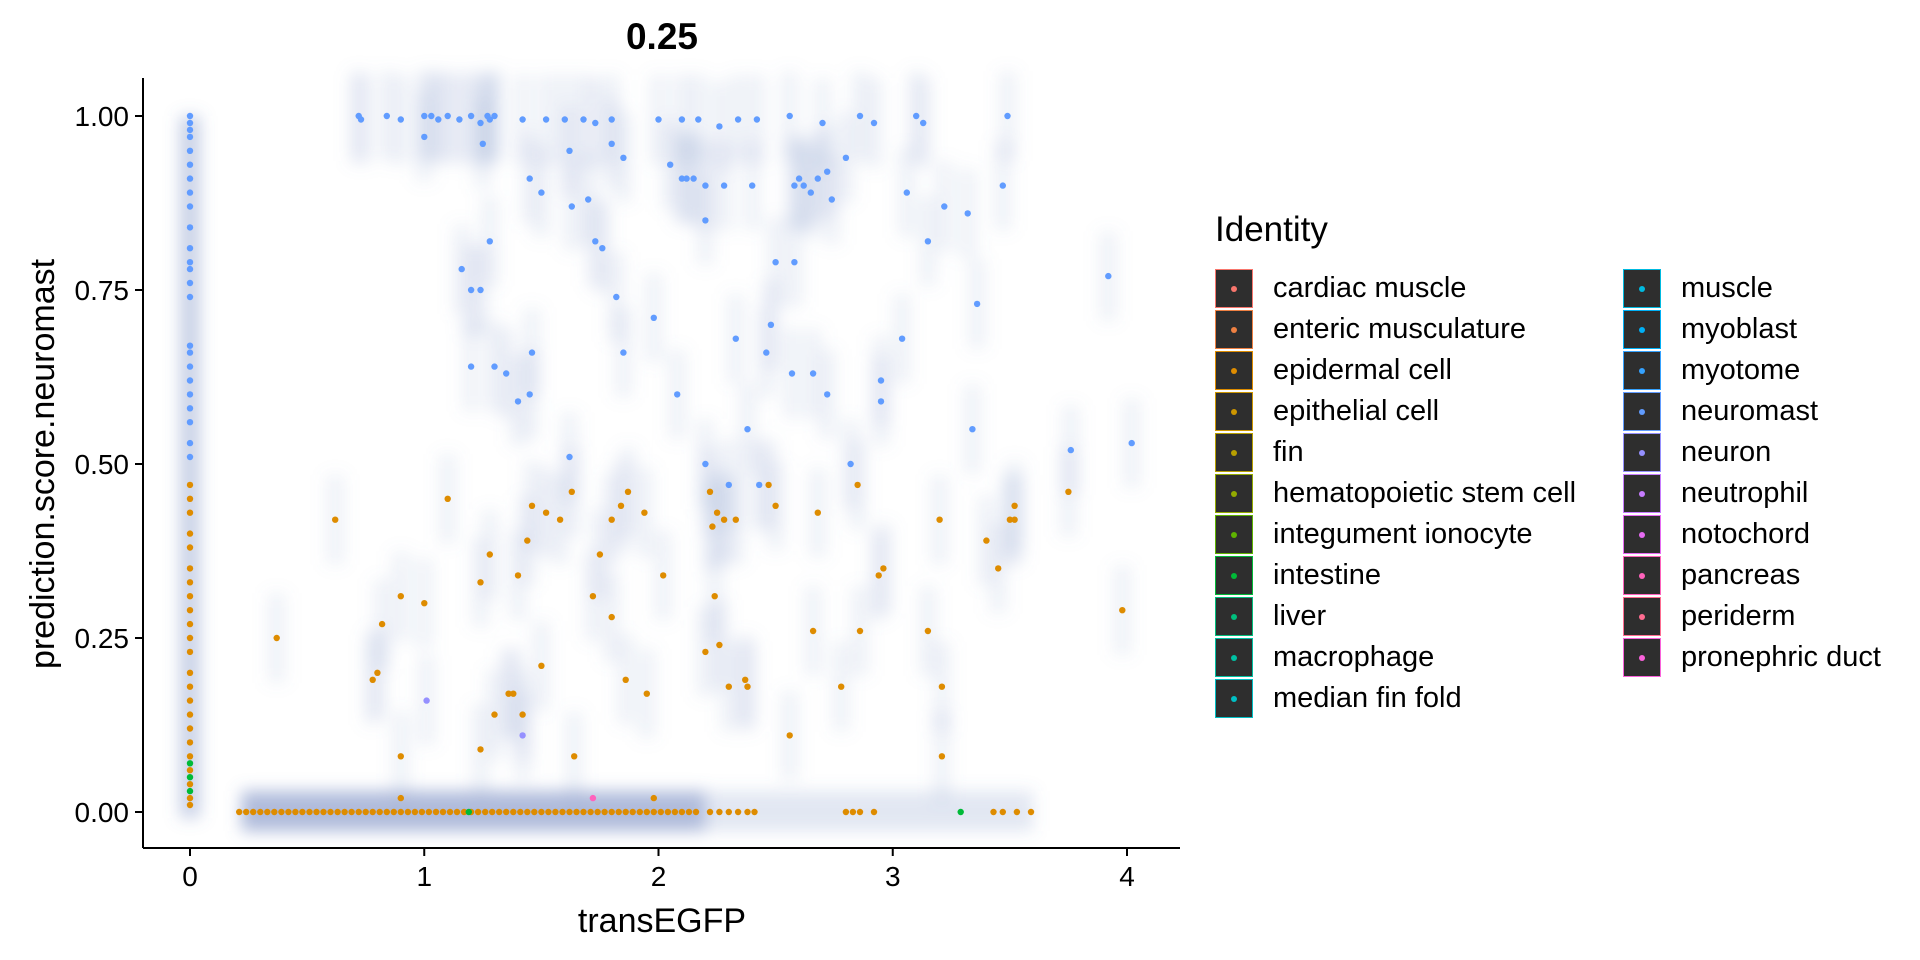 The width and height of the screenshot is (1920, 960). Describe the element at coordinates (43, 463) in the screenshot. I see `y-axis-label: prediction.score.neuromast` at that location.